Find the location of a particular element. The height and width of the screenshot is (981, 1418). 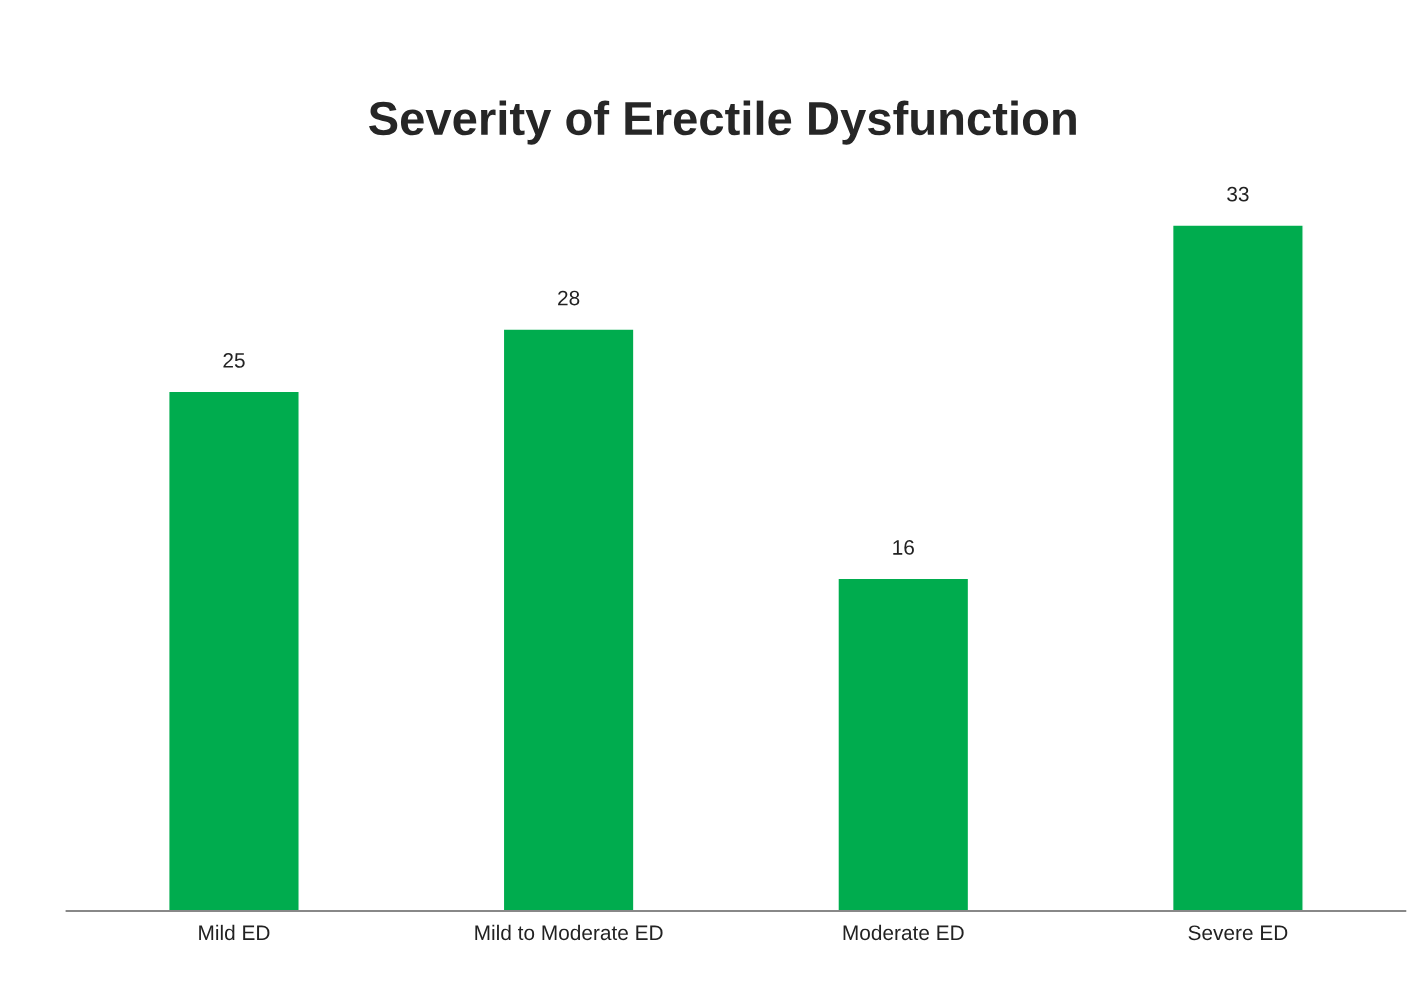

chart-title: Severity of Erectile Dysfunction is located at coordinates (722, 122).